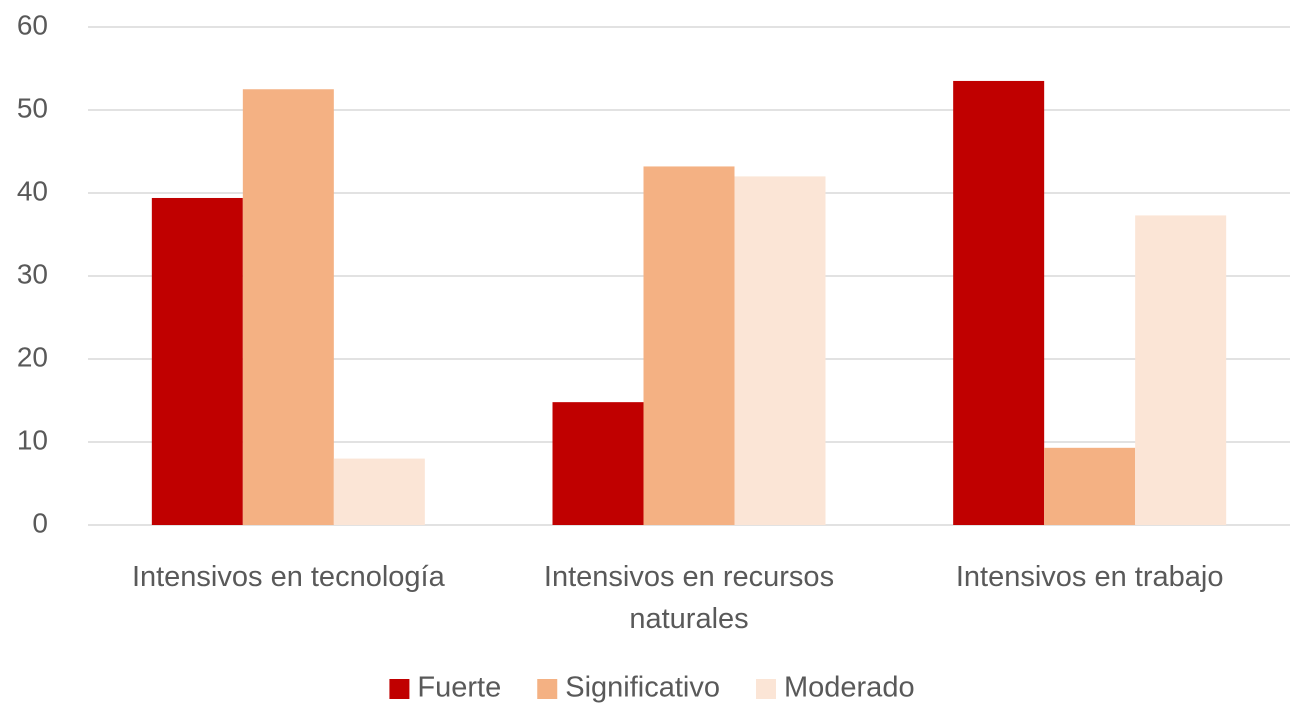  Describe the element at coordinates (32, 24) in the screenshot. I see `y-tick-label: 60` at that location.